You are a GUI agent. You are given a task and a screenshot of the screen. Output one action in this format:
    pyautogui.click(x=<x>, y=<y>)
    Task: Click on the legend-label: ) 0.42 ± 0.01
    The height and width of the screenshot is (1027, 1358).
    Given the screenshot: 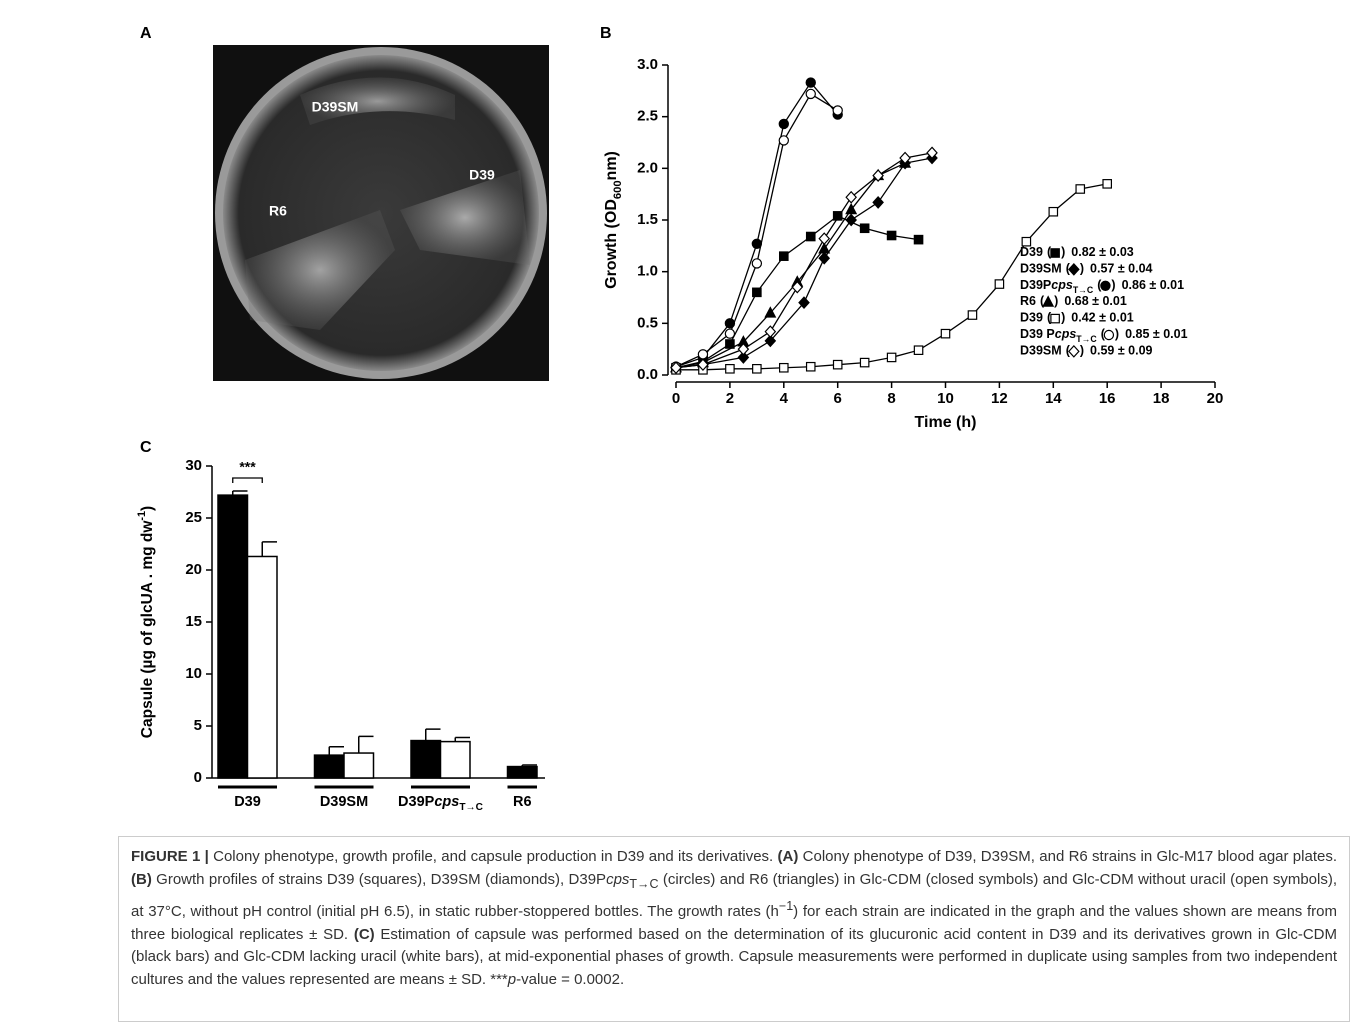 What is the action you would take?
    pyautogui.click(x=1097, y=318)
    